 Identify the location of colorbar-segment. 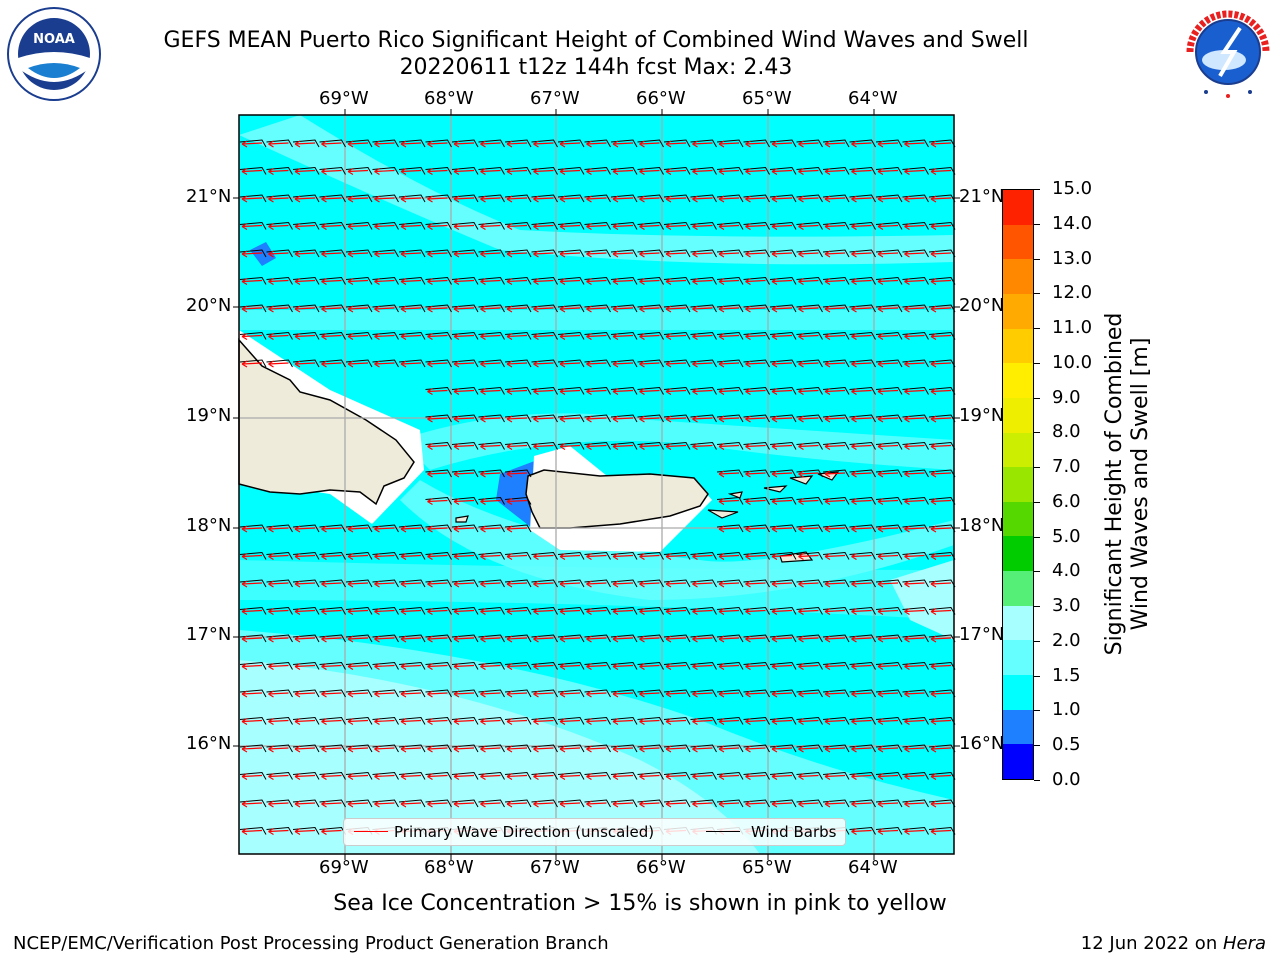
(1018, 207).